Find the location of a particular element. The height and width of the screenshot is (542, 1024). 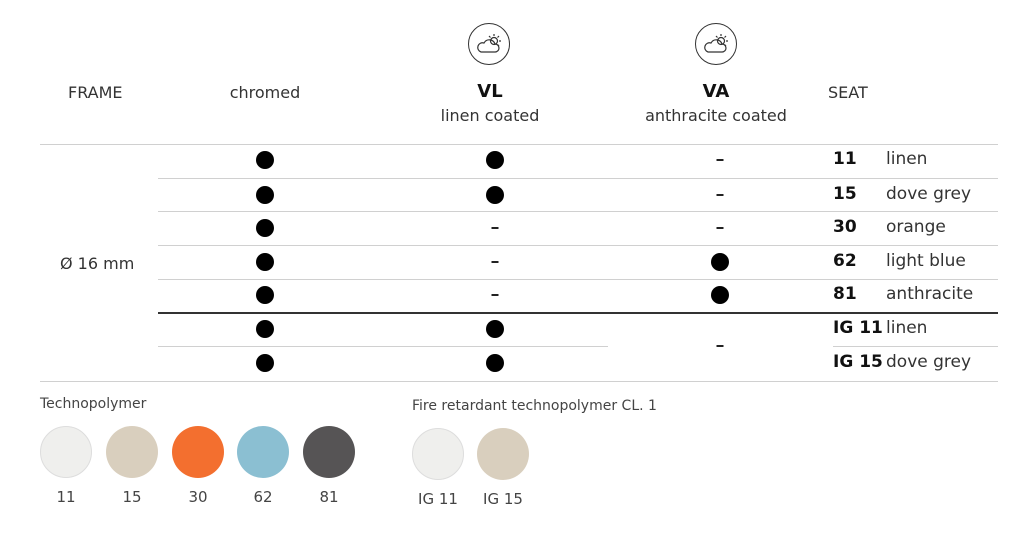

va-label: anthracite coated is located at coordinates (716, 115).